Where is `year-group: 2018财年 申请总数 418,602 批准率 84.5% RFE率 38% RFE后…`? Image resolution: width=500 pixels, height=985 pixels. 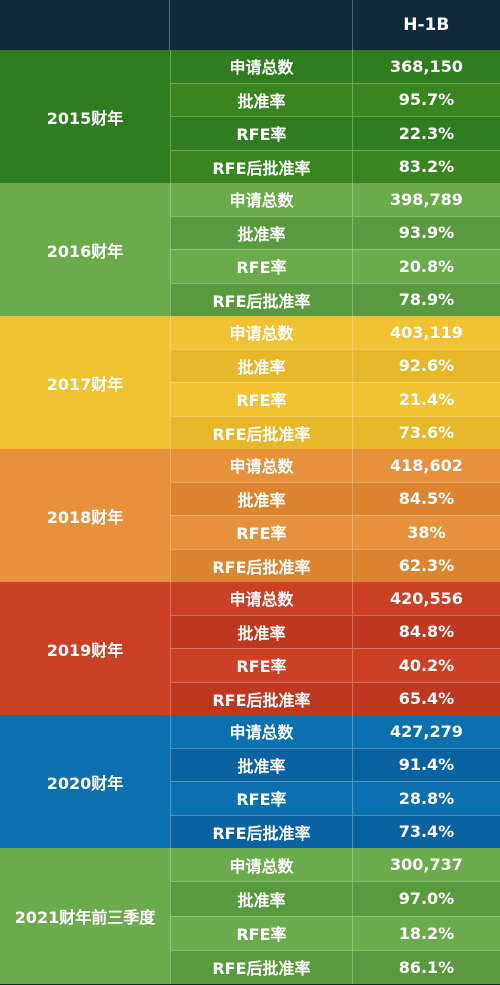 year-group: 2018财年 申请总数 418,602 批准率 84.5% RFE率 38% RFE后… is located at coordinates (250, 515).